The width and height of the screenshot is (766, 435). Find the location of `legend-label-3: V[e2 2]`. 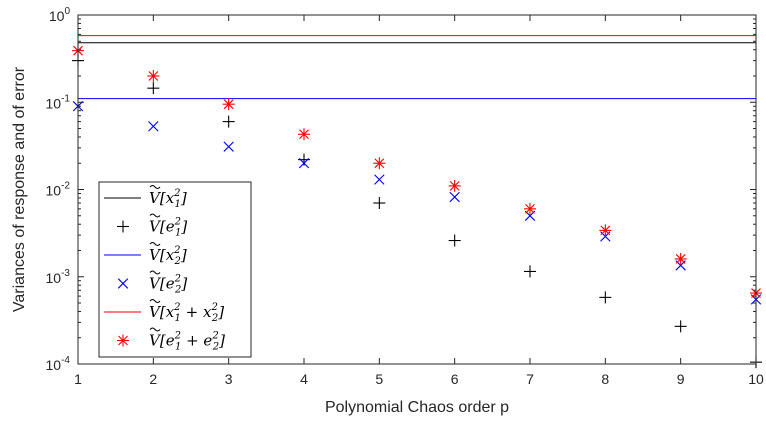

legend-label-3: V[e2 2] is located at coordinates (168, 285).